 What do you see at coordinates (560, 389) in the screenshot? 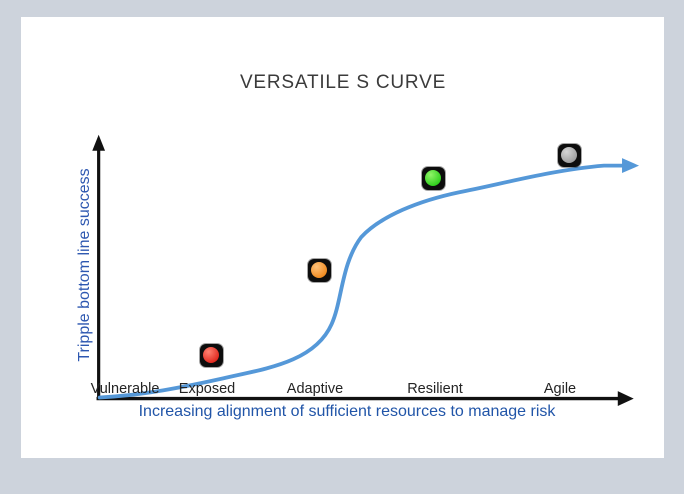
I see `x-tick-label-agile: Agile` at bounding box center [560, 389].